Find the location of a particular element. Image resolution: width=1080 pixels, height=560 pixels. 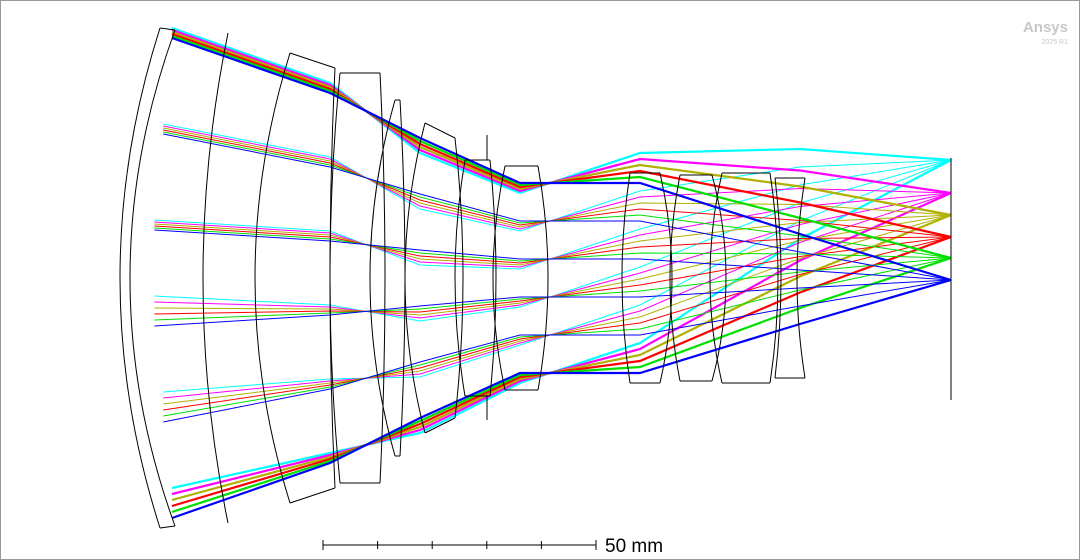

ray is located at coordinates (557, 177).